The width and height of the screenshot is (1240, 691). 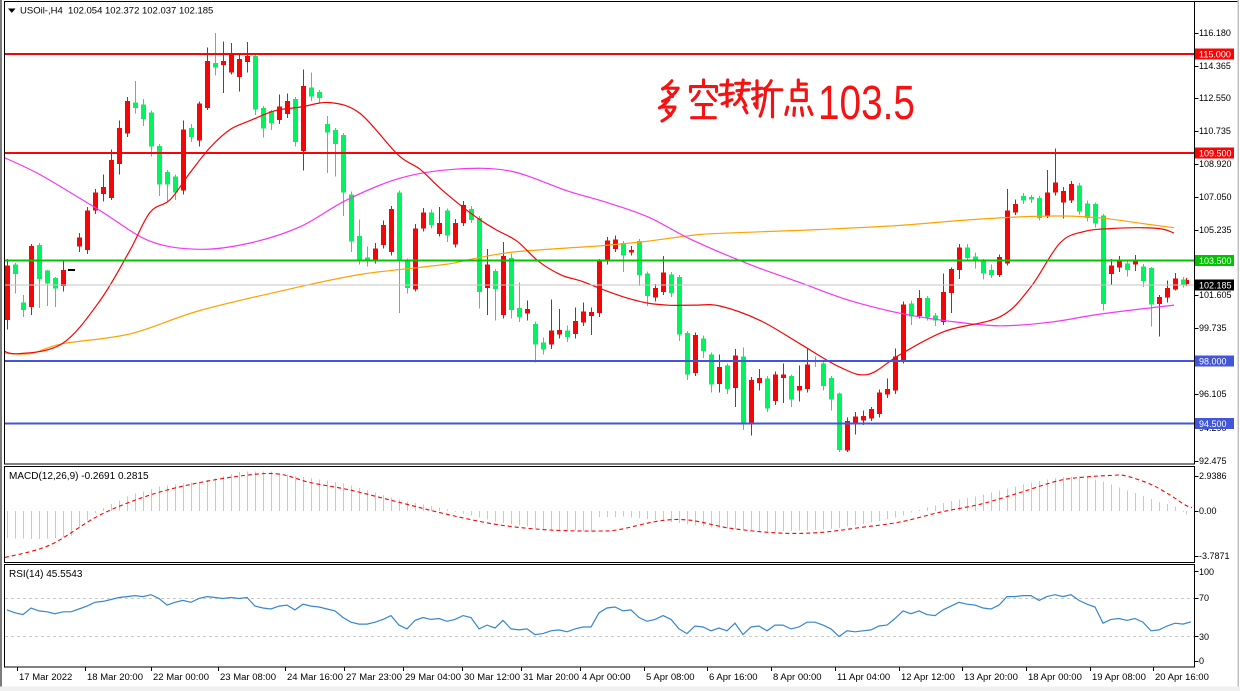 What do you see at coordinates (1215, 164) in the screenshot?
I see `svg-text: 108.920` at bounding box center [1215, 164].